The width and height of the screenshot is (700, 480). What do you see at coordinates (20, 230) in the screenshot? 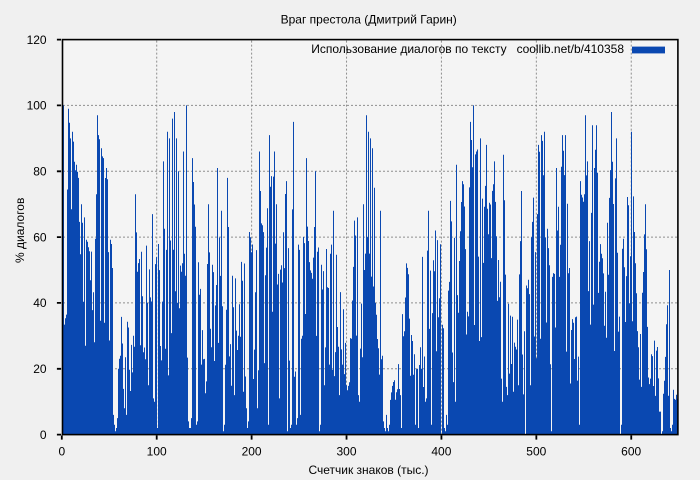
I see `svg-text: % диалогов` at bounding box center [20, 230].